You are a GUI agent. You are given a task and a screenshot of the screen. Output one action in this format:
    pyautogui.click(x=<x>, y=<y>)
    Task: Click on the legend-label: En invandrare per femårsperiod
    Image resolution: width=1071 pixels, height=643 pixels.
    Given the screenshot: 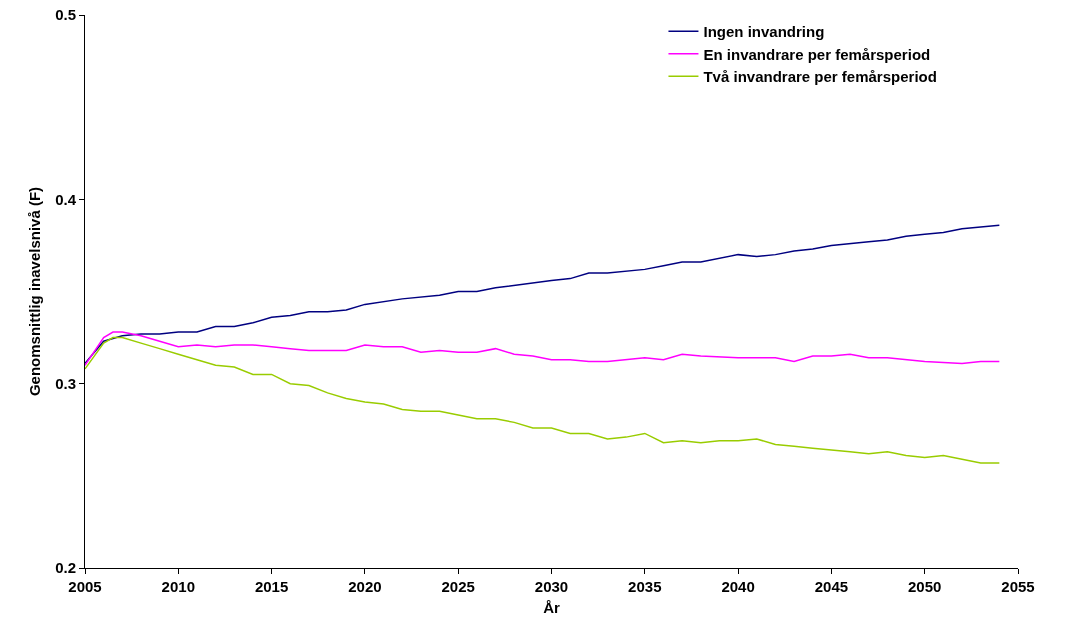 What is the action you would take?
    pyautogui.click(x=817, y=54)
    